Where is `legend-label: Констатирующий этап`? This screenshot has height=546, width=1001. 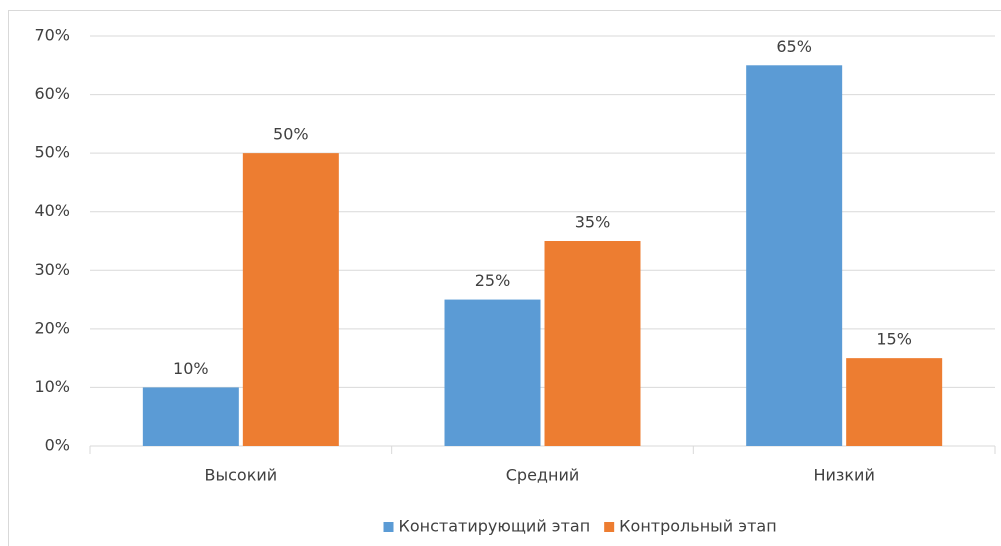 legend-label: Констатирующий этап is located at coordinates (495, 526).